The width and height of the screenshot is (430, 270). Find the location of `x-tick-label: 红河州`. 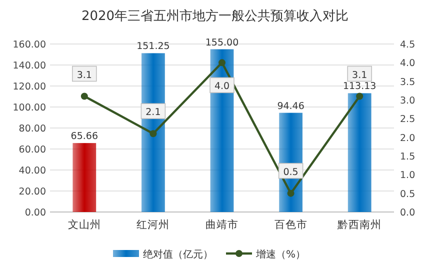

x-tick-label: 红河州 is located at coordinates (153, 224).